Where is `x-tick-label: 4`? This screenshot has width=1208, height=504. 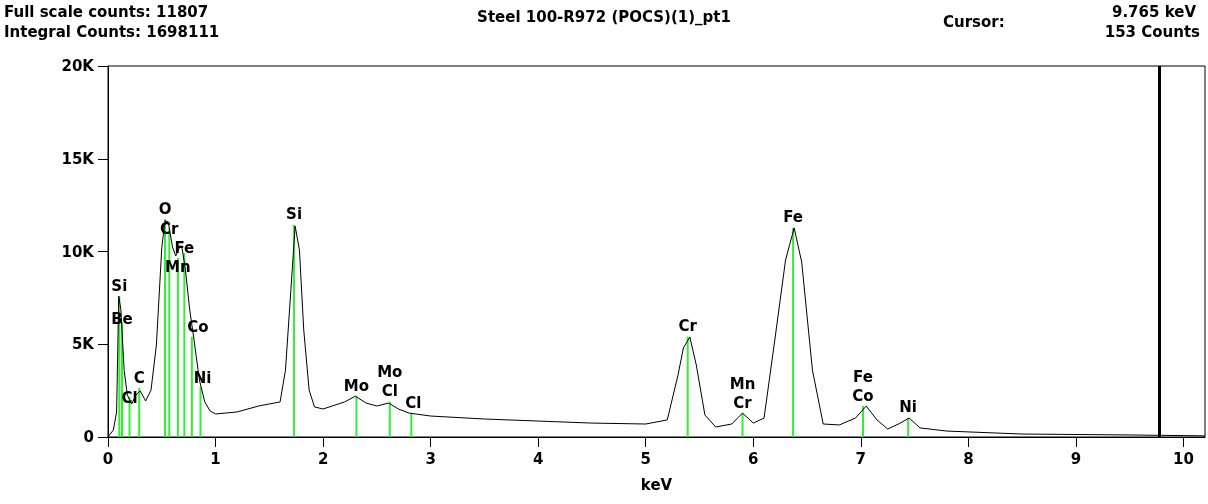 x-tick-label: 4 is located at coordinates (538, 458).